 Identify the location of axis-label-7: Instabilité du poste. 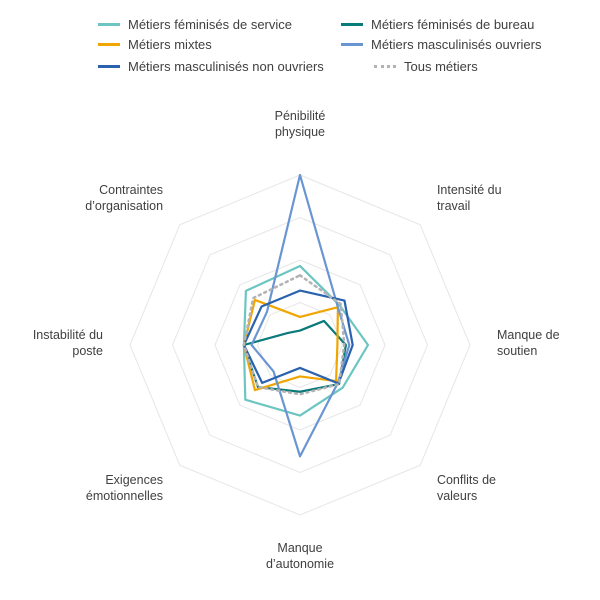
(68, 343).